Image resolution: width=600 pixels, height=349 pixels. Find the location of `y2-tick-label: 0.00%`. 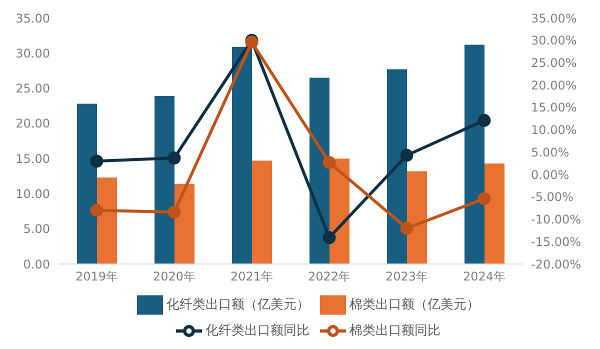

y2-tick-label: 0.00% is located at coordinates (550, 175).